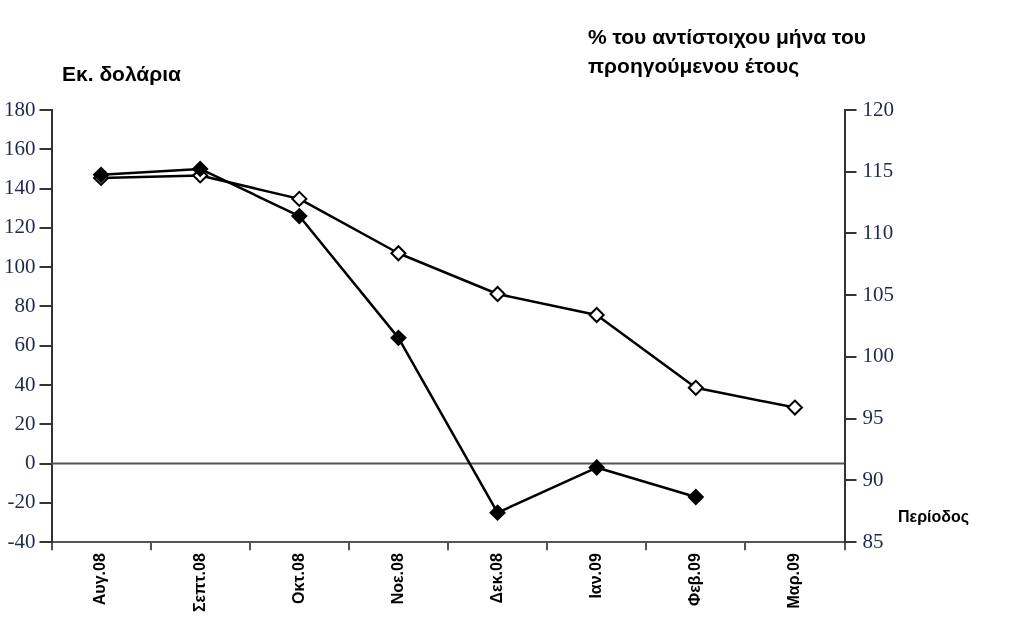  I want to click on y-tick-label: 20, so click(25, 422).